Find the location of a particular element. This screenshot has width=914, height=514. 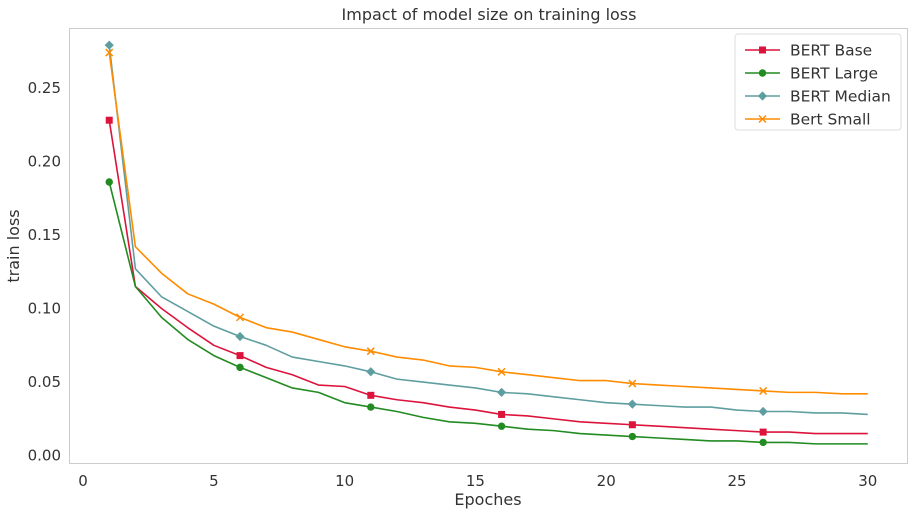

y-tick-label: 0.10 is located at coordinates (44, 309).